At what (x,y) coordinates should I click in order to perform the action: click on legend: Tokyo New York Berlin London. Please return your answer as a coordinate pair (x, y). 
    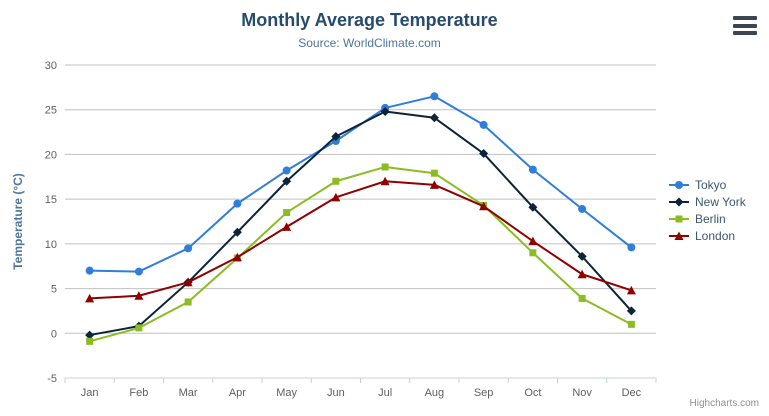
    Looking at the image, I should click on (707, 210).